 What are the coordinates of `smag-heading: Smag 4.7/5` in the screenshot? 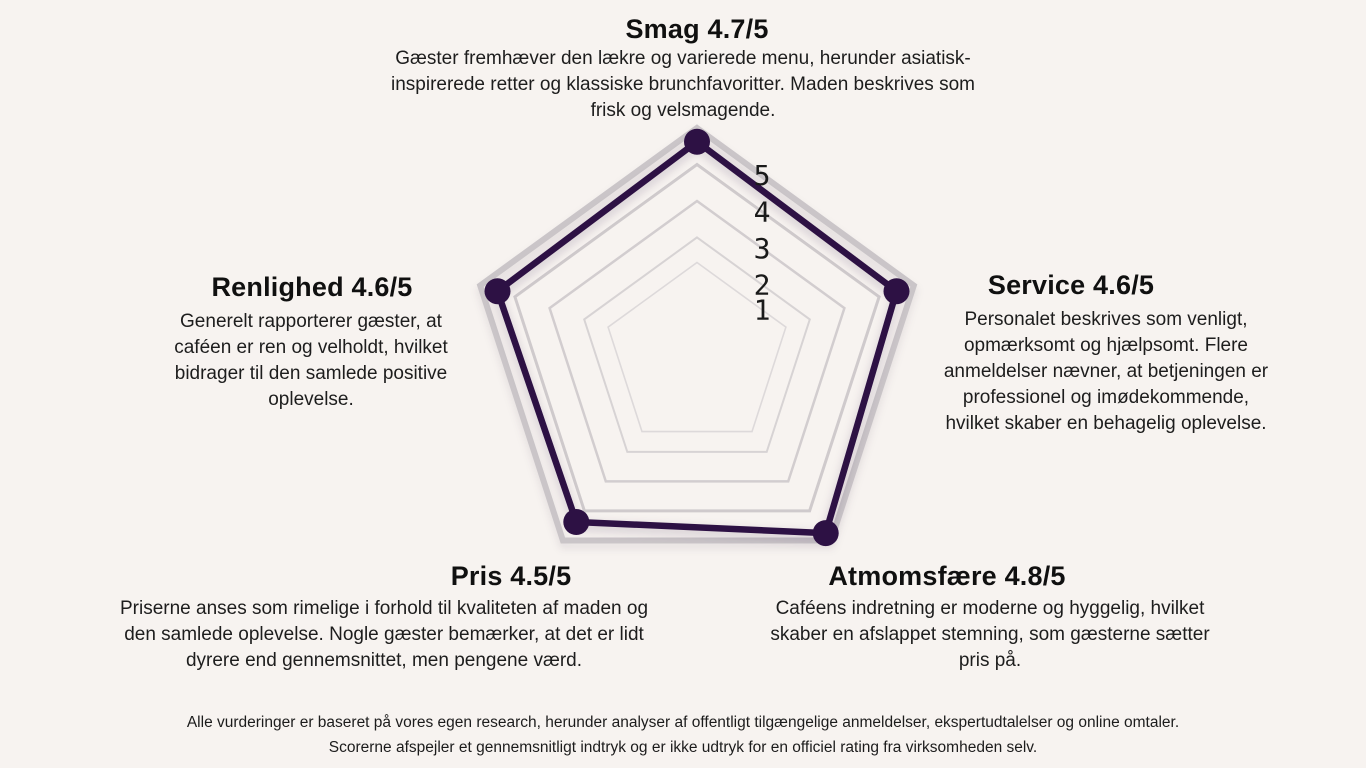 It's located at (697, 29).